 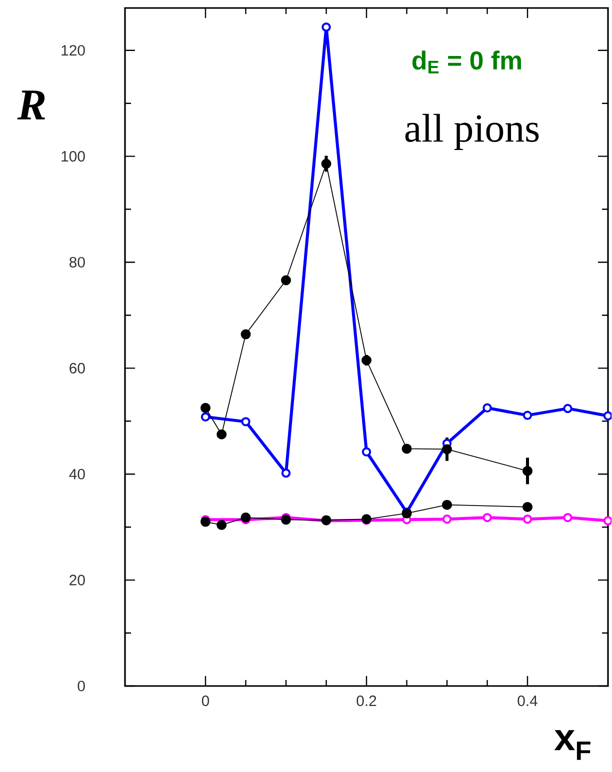 What do you see at coordinates (74, 50) in the screenshot?
I see `y-tick-label: 120` at bounding box center [74, 50].